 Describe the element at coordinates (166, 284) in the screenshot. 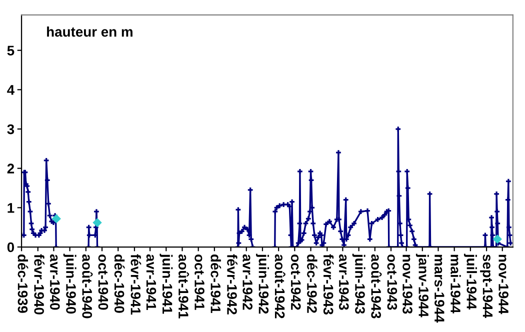

I see `x-tick-label: juin-1941` at that location.